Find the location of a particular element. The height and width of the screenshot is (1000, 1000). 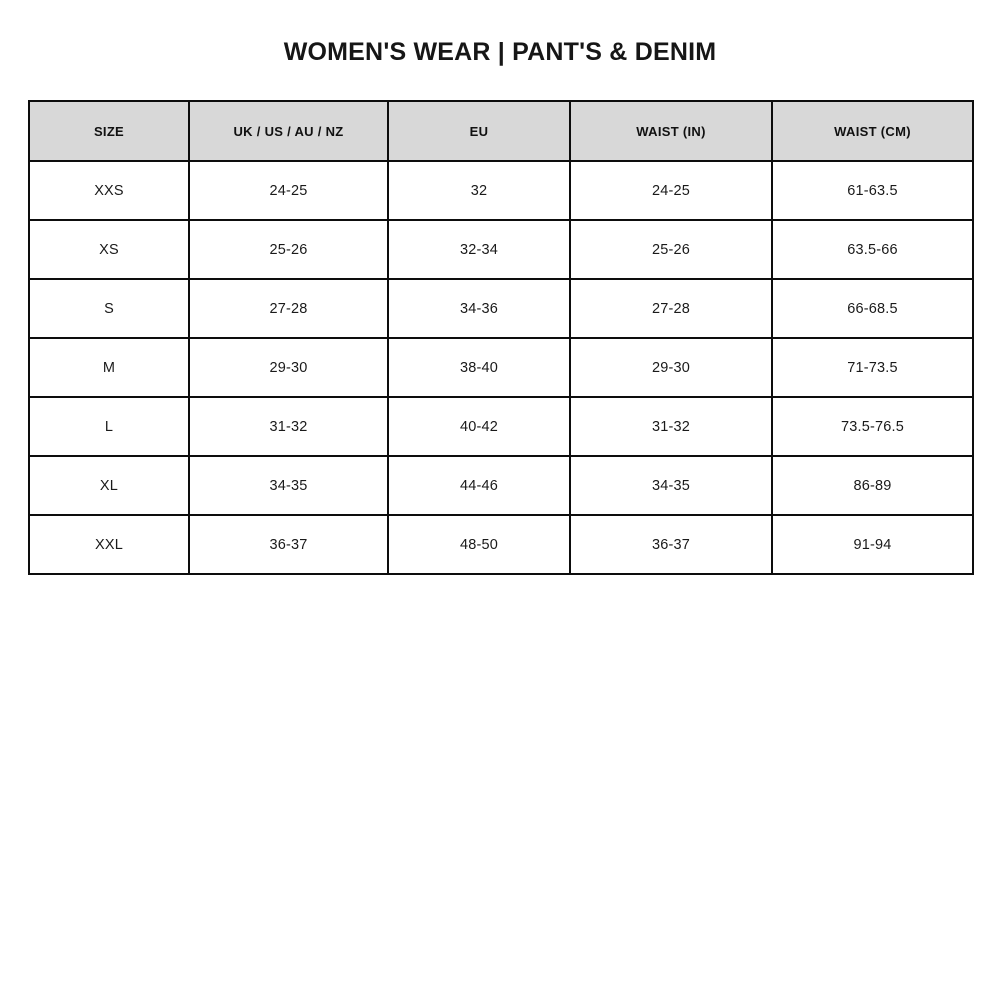

table-row: XXS 24-25 32 24-25 61-63.5 is located at coordinates (501, 190).